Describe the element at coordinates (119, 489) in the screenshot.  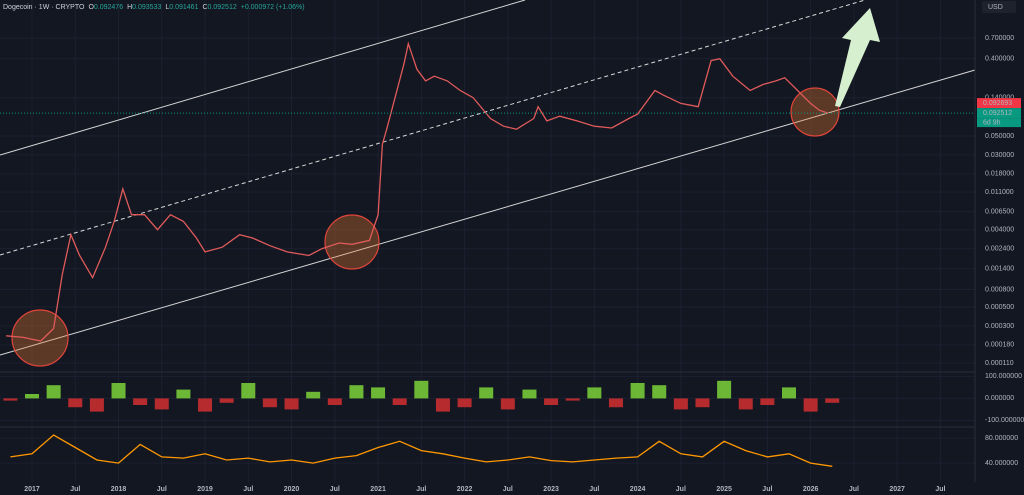
I see `x-tick-label: 2018` at that location.